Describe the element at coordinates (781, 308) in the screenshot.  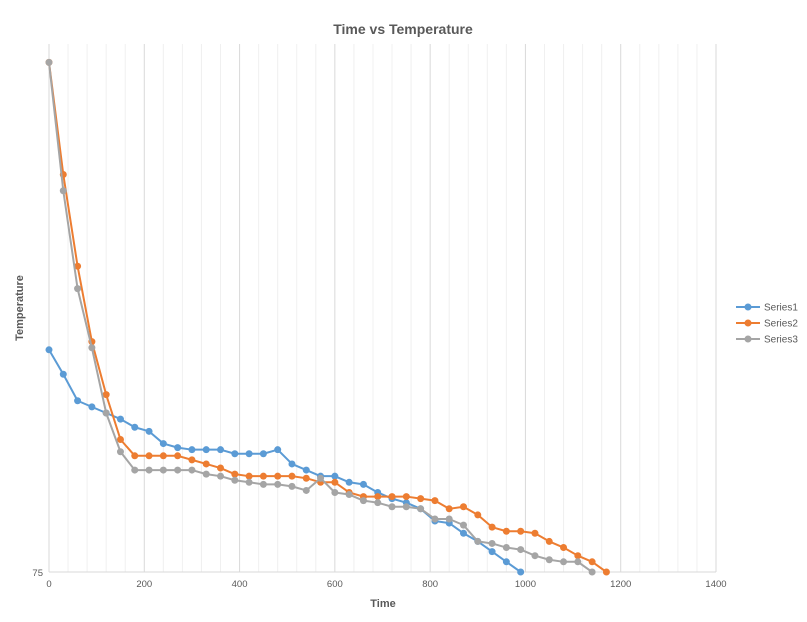
I see `legend-label: Series1` at that location.